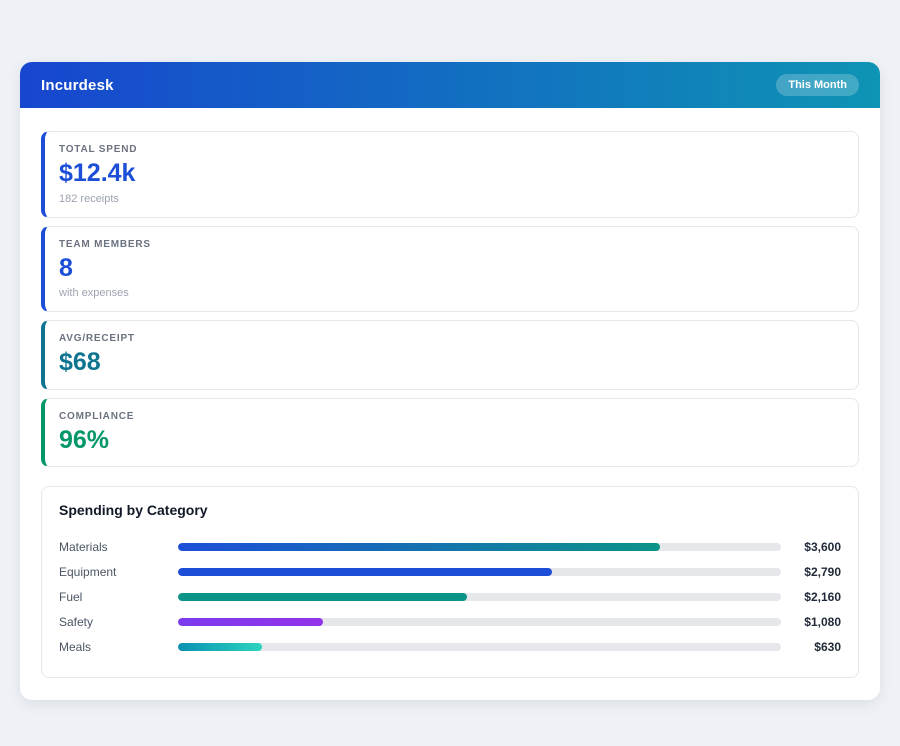 The width and height of the screenshot is (900, 746). I want to click on stat-label: AVG/RECEIPT, so click(97, 338).